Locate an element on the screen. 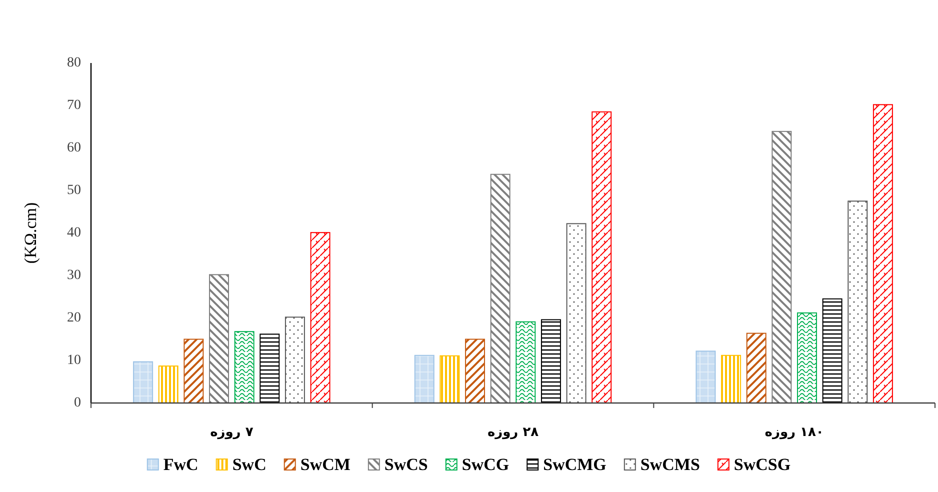 The width and height of the screenshot is (938, 492). y-axis-title: (KΩ.cm) is located at coordinates (30, 233).